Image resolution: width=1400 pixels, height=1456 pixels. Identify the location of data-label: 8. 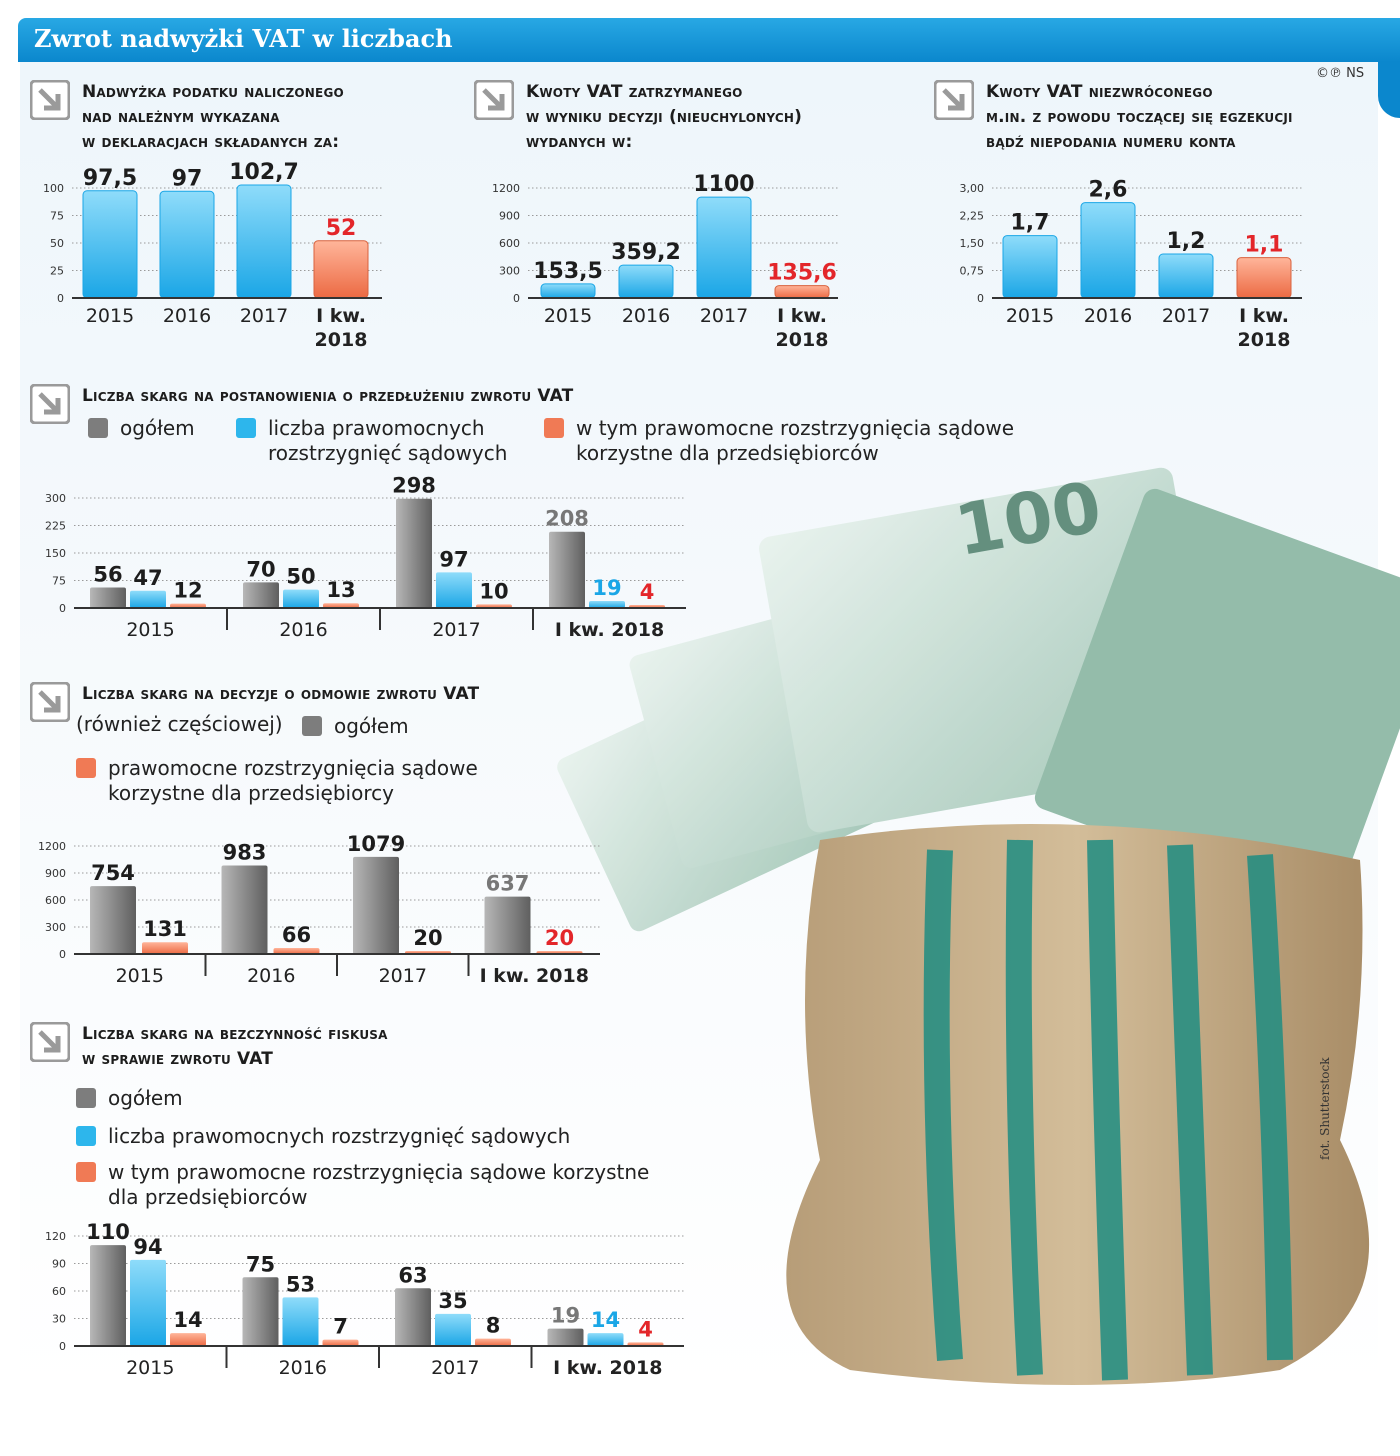
(493, 1326).